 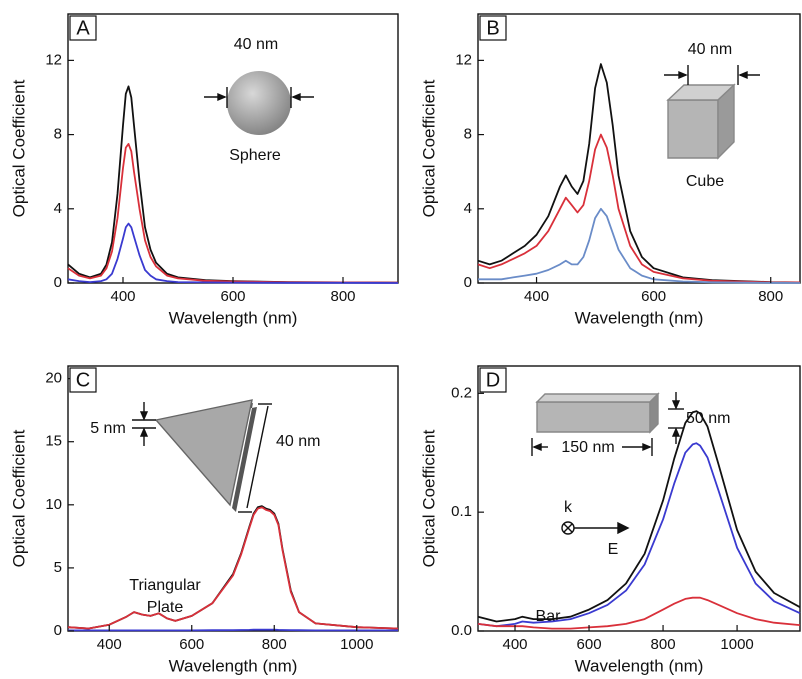 What do you see at coordinates (613, 549) in the screenshot?
I see `annotation: E` at bounding box center [613, 549].